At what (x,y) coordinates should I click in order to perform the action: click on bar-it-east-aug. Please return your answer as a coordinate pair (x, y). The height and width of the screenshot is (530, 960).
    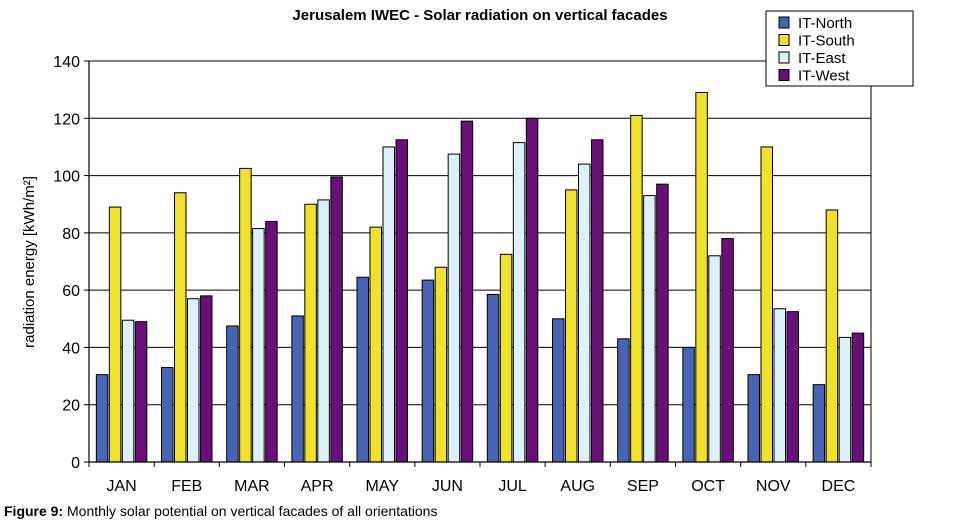
    Looking at the image, I should click on (584, 313).